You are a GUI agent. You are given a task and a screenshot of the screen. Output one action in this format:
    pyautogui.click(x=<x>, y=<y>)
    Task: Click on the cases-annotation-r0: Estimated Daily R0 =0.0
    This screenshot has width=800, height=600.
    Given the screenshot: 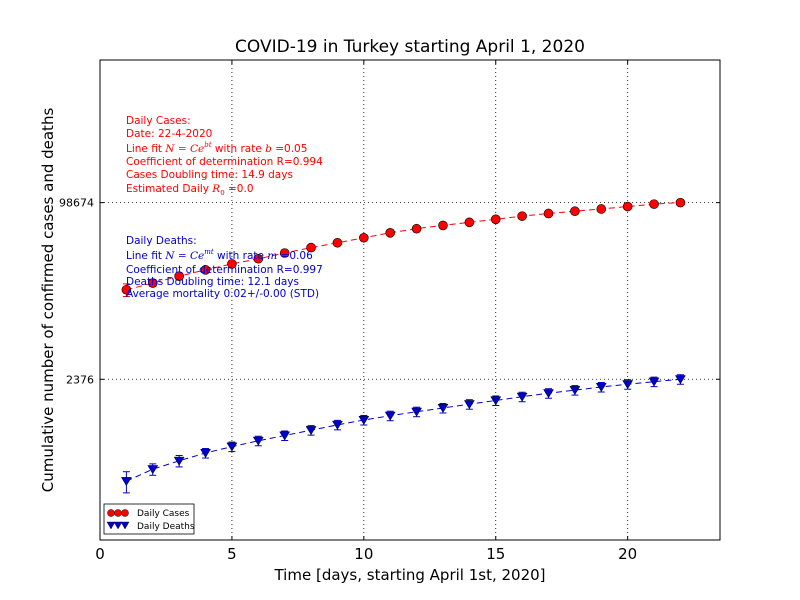 What is the action you would take?
    pyautogui.click(x=190, y=190)
    